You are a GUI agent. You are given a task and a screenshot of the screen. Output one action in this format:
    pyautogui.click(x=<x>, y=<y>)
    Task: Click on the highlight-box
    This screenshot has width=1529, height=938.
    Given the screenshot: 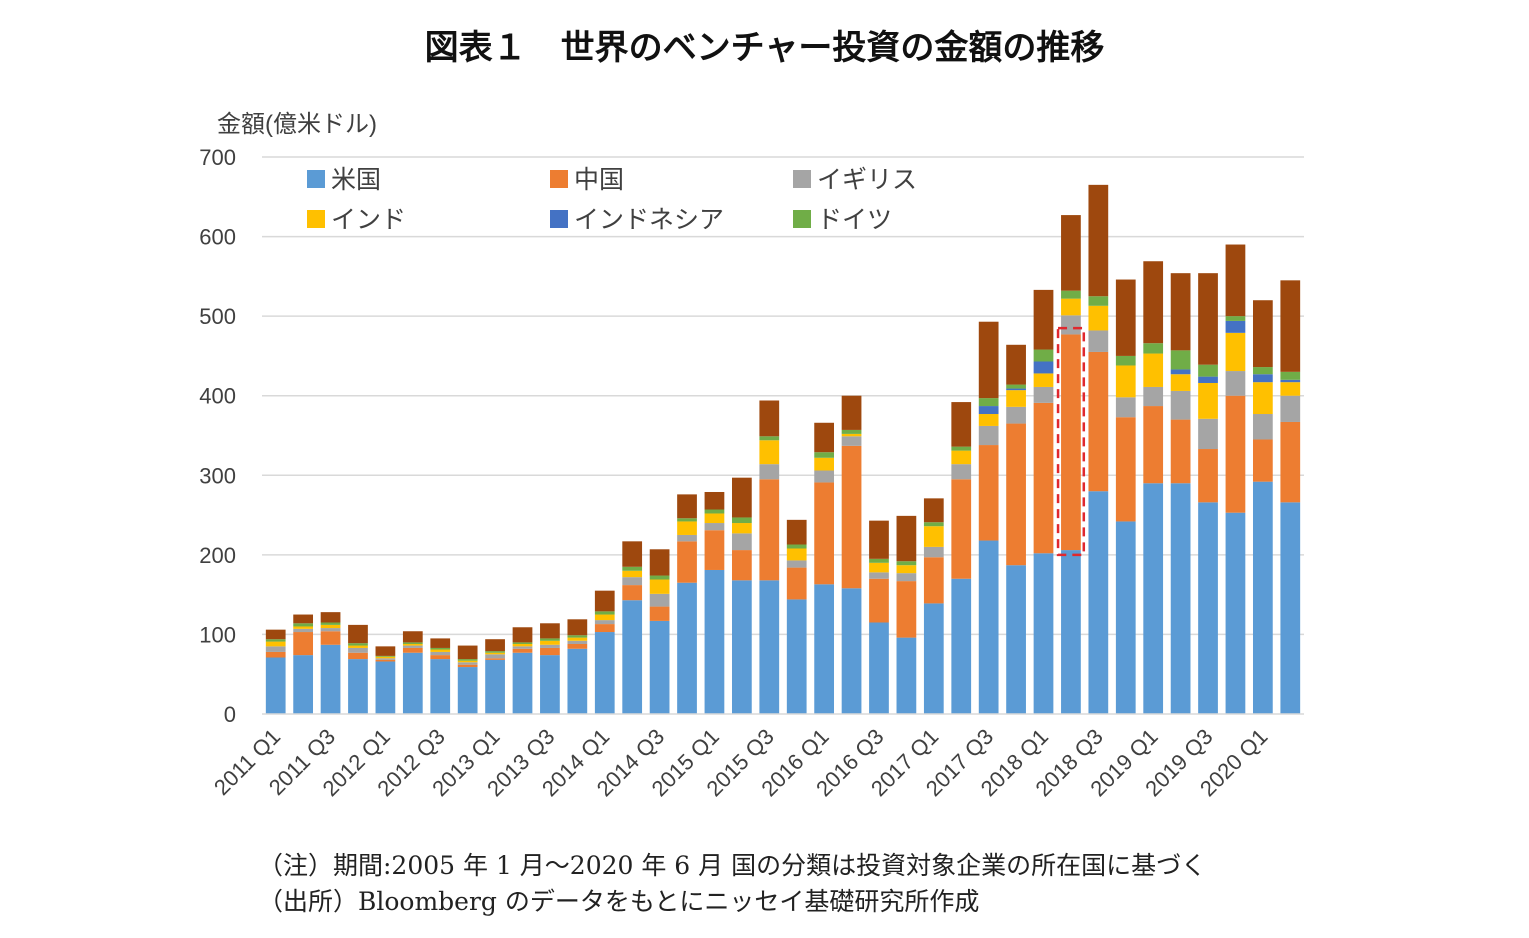 What is the action you would take?
    pyautogui.click(x=1071, y=441)
    